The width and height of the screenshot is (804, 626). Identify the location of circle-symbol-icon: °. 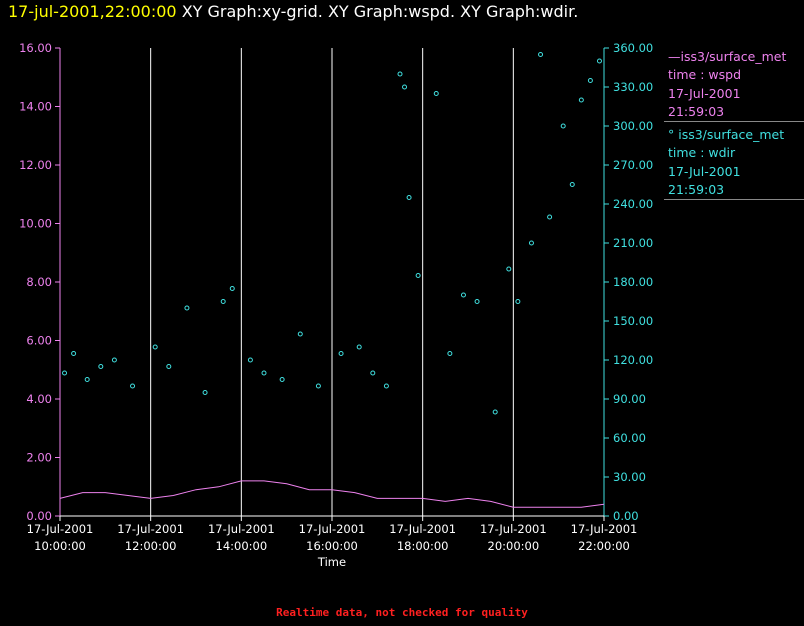
(673, 135).